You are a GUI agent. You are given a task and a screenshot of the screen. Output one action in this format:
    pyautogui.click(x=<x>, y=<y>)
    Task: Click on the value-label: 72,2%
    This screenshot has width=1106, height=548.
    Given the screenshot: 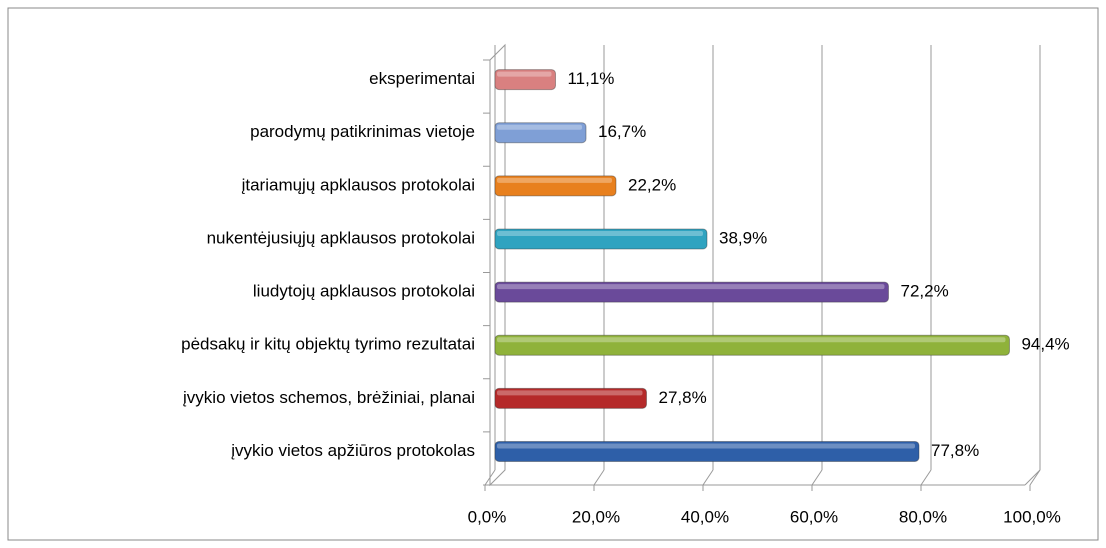 What is the action you would take?
    pyautogui.click(x=924, y=291)
    